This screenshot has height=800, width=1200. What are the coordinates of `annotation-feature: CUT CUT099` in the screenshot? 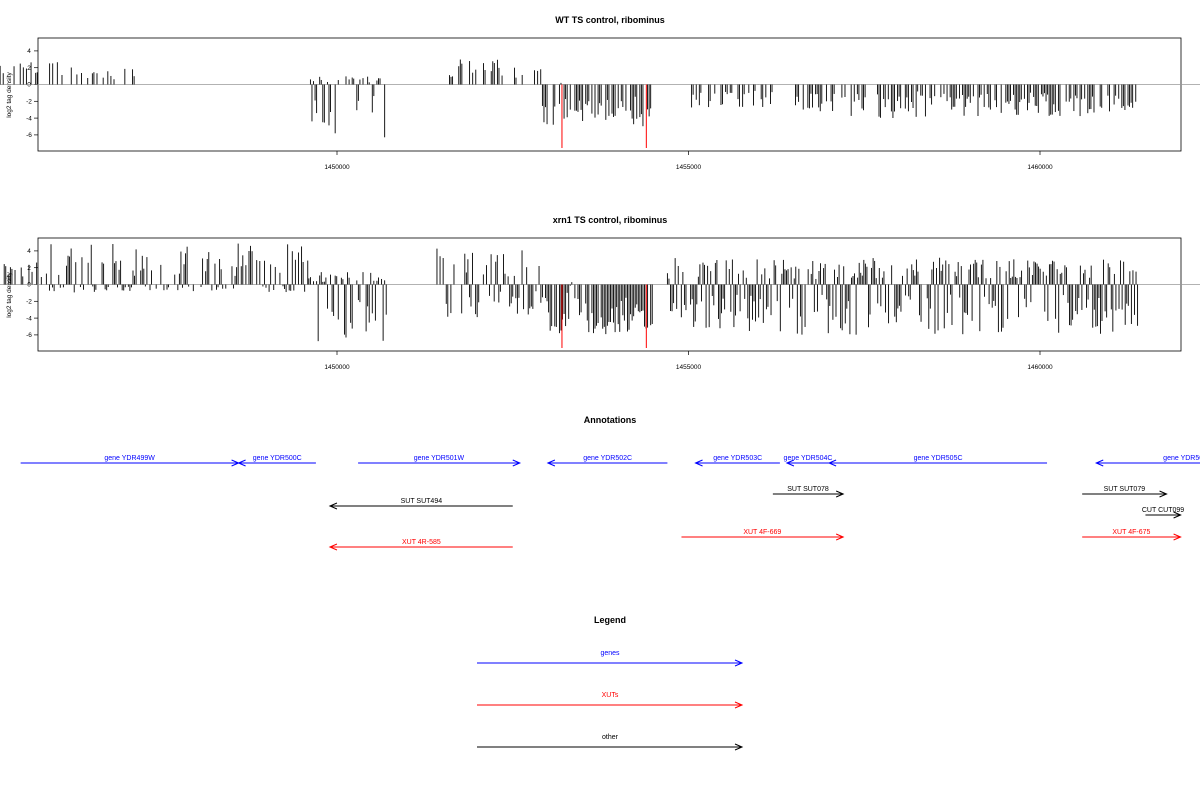 It's located at (1163, 513).